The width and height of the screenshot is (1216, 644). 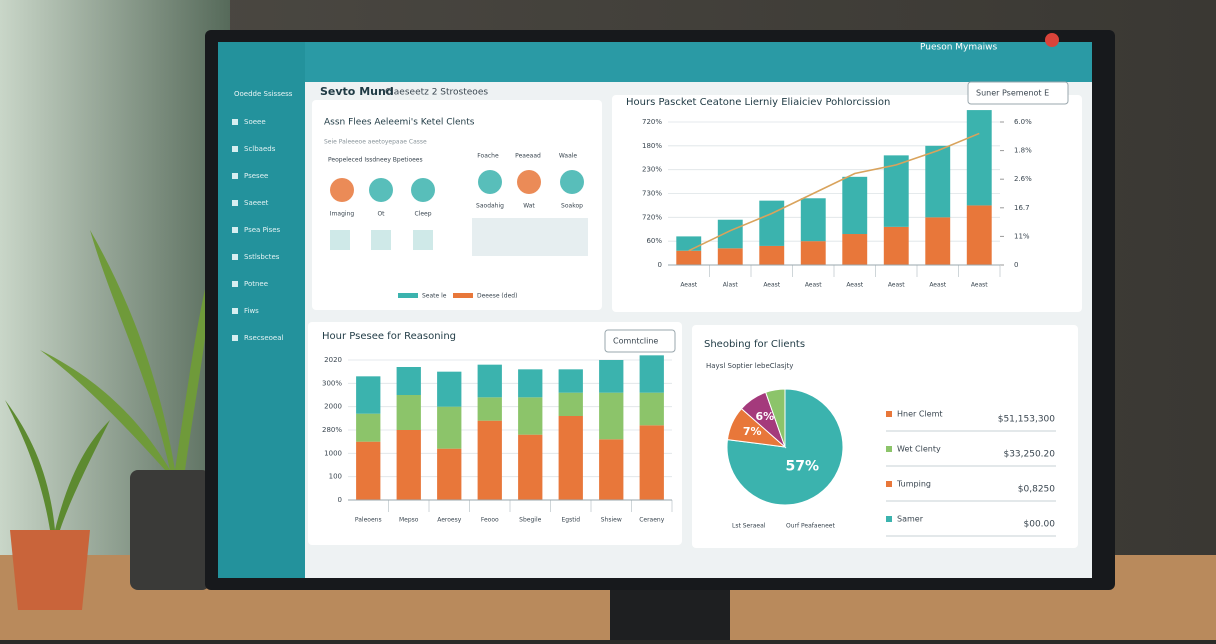 What do you see at coordinates (399, 123) in the screenshot?
I see `overview-title: Assn Flees Aeleemi's Ketel Clents` at bounding box center [399, 123].